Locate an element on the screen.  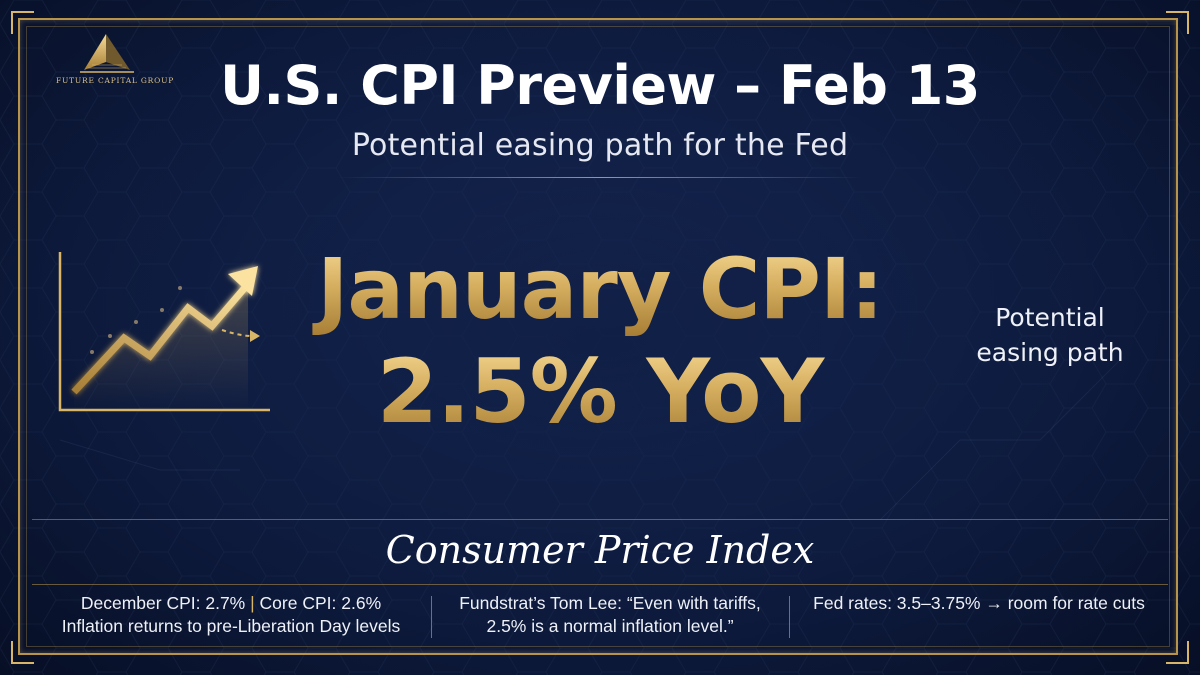
footer-divider is located at coordinates (600, 584).